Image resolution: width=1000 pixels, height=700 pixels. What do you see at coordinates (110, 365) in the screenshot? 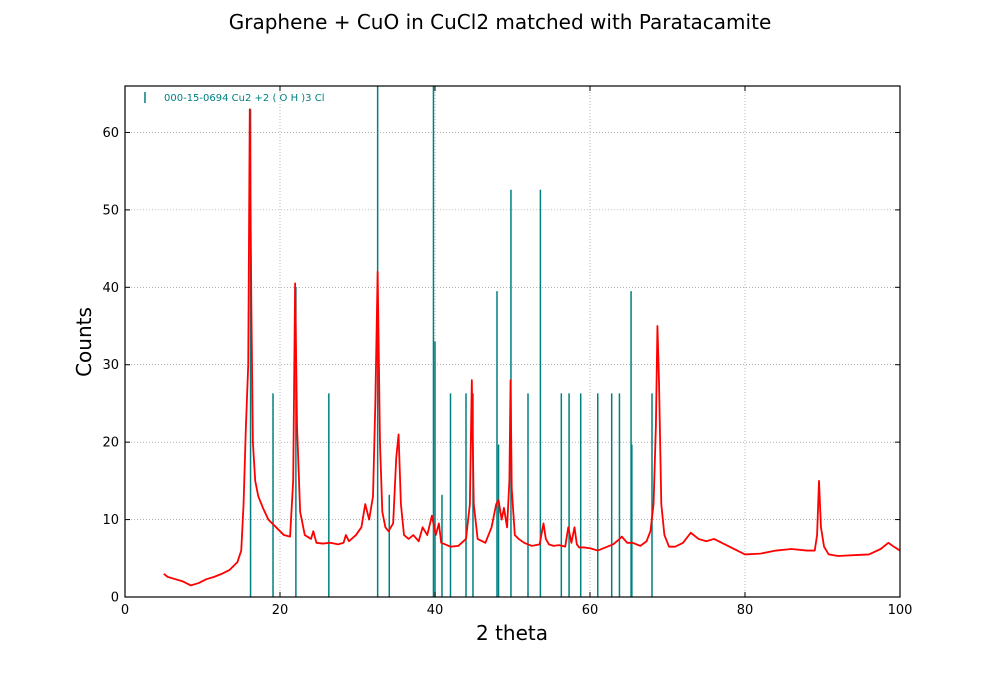
I see `y-tick-label: 30` at bounding box center [110, 365].